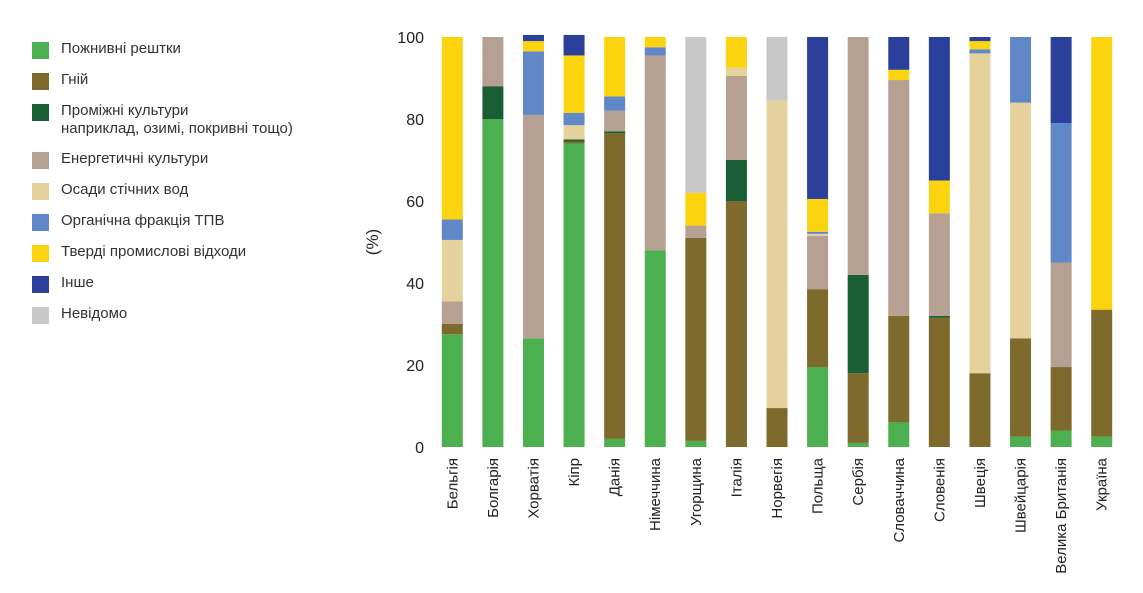 The image size is (1143, 593). I want to click on legend-item: Тверді промислові відходи, so click(197, 252).